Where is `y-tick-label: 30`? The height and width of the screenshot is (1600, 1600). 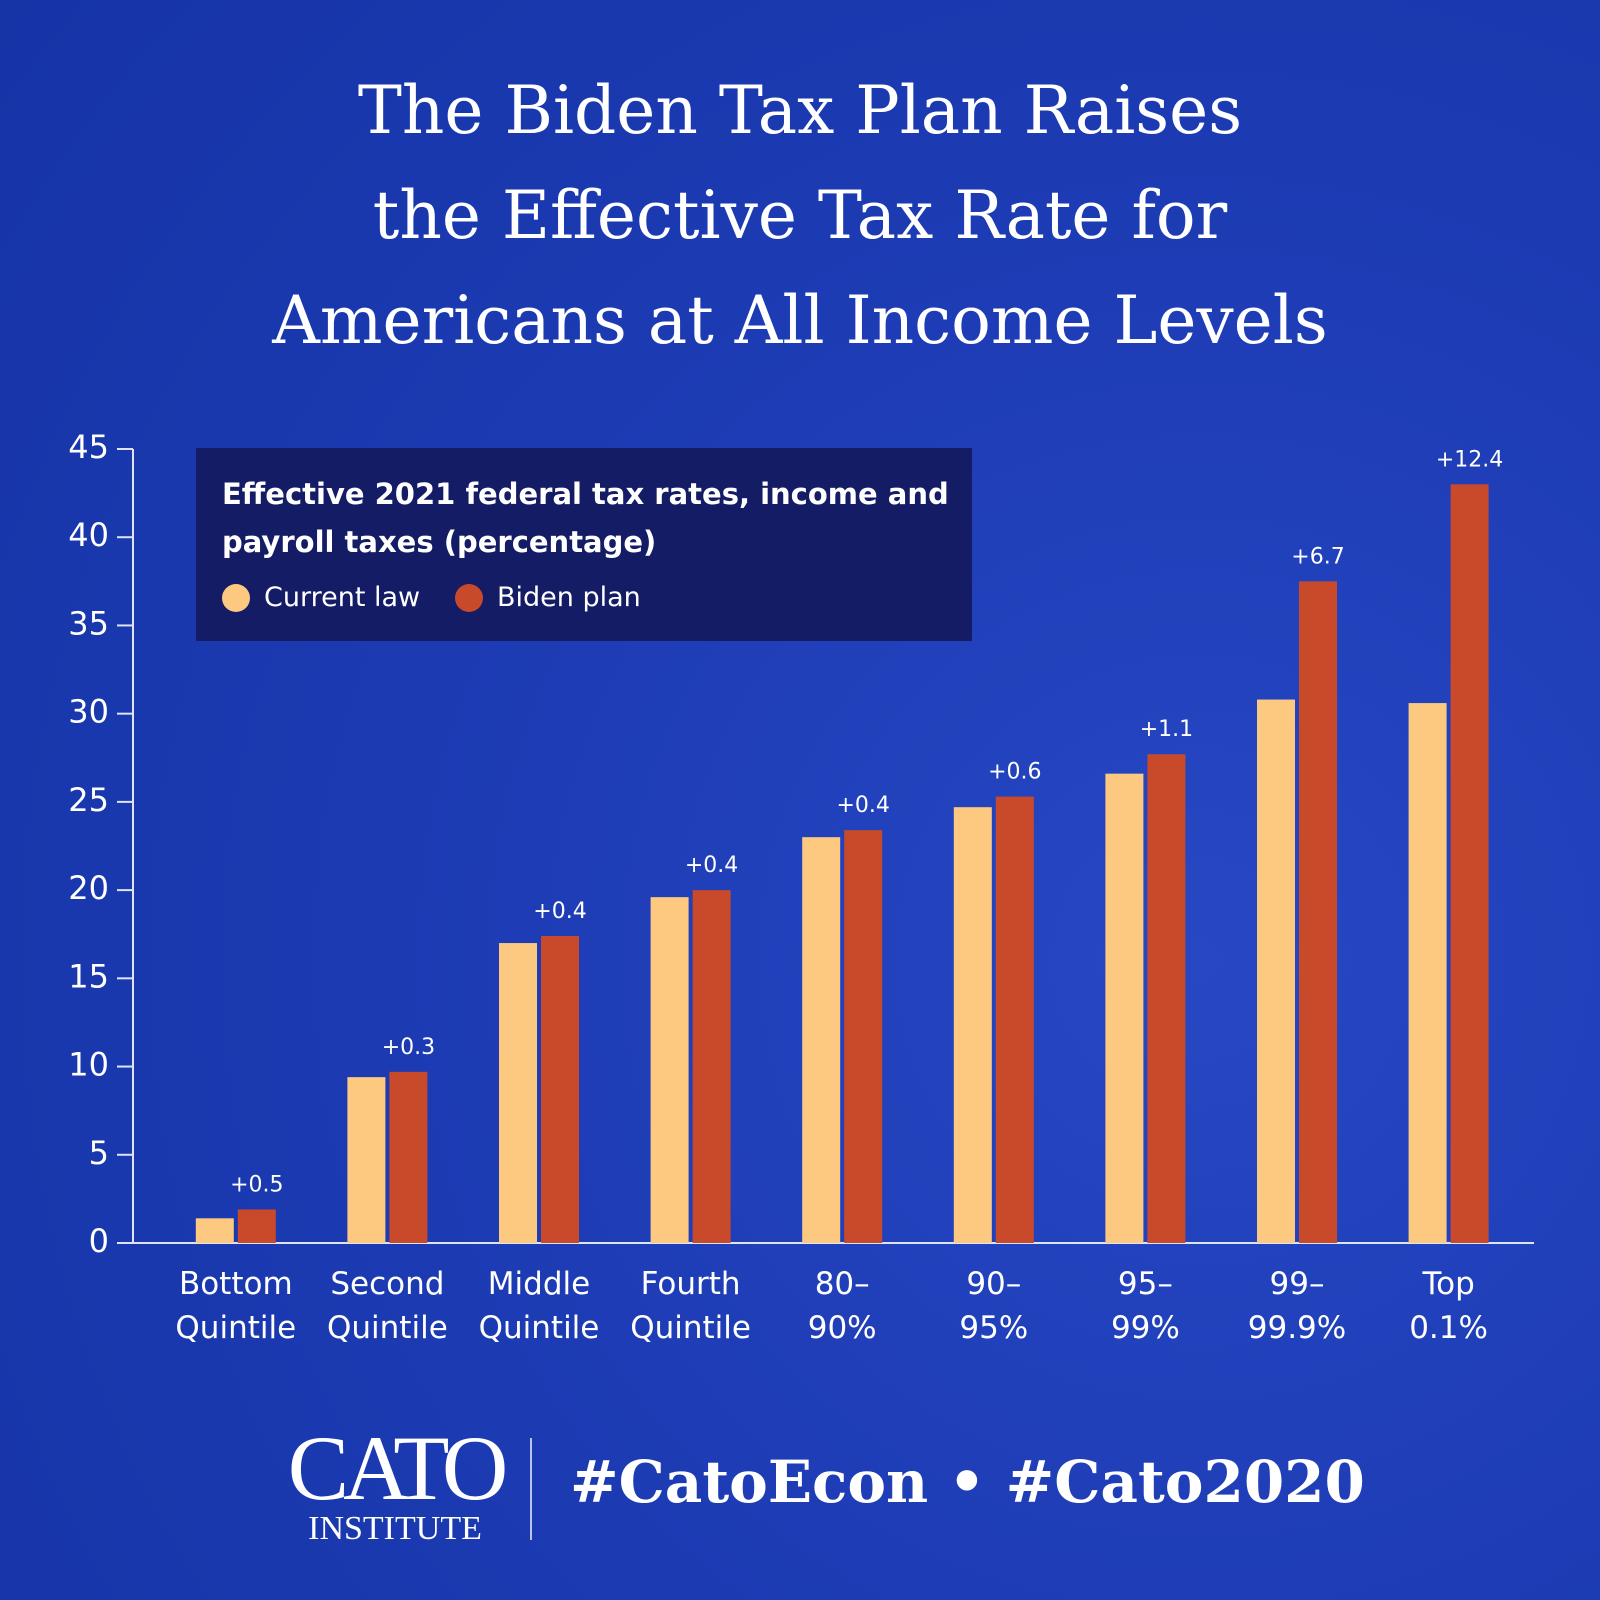
y-tick-label: 30 is located at coordinates (88, 712).